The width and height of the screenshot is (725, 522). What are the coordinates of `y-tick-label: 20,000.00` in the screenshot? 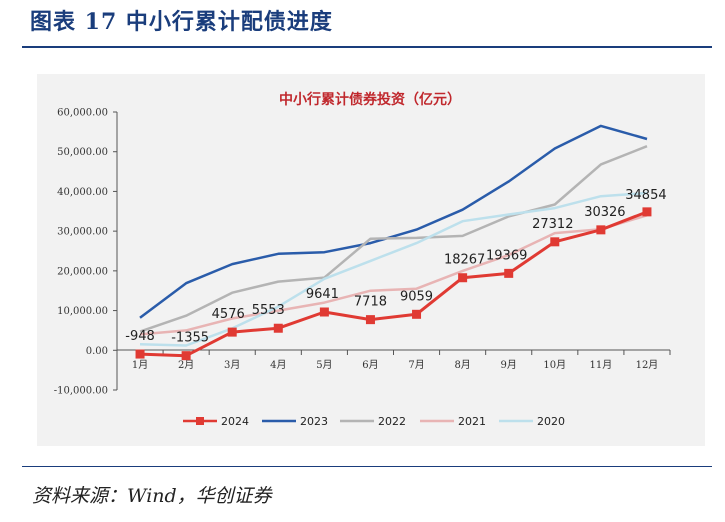 It's located at (82, 271).